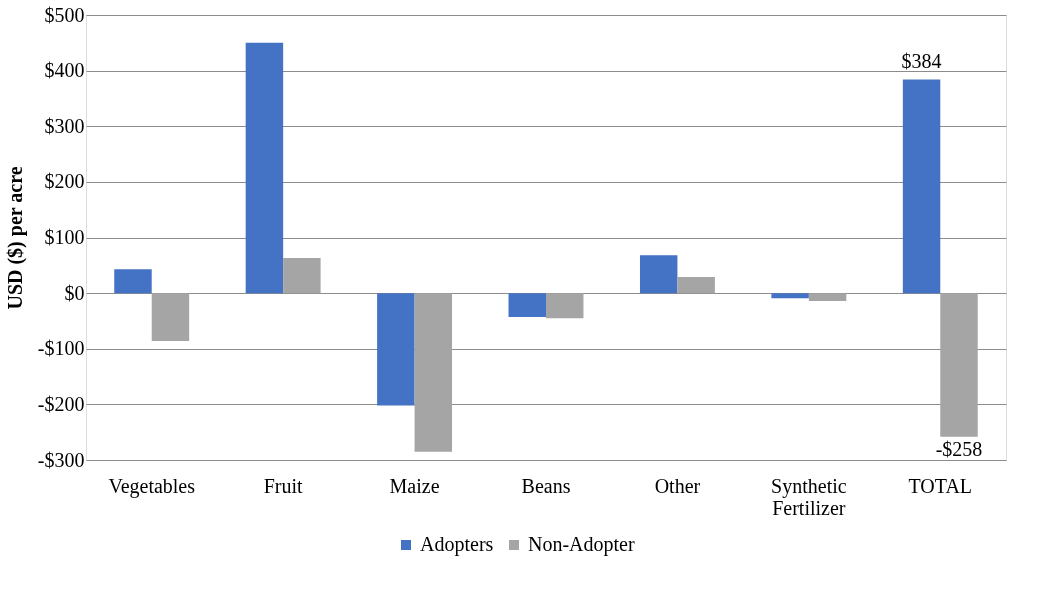 The width and height of the screenshot is (1052, 603). Describe the element at coordinates (940, 485) in the screenshot. I see `x-tick-label: TOTAL` at that location.